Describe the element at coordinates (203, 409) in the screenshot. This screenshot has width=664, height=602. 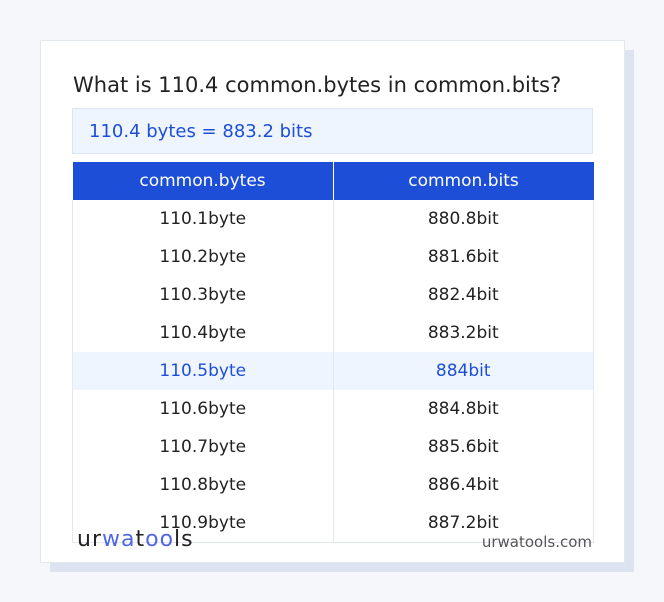
I see `bytes-cell: 110.6byte` at that location.